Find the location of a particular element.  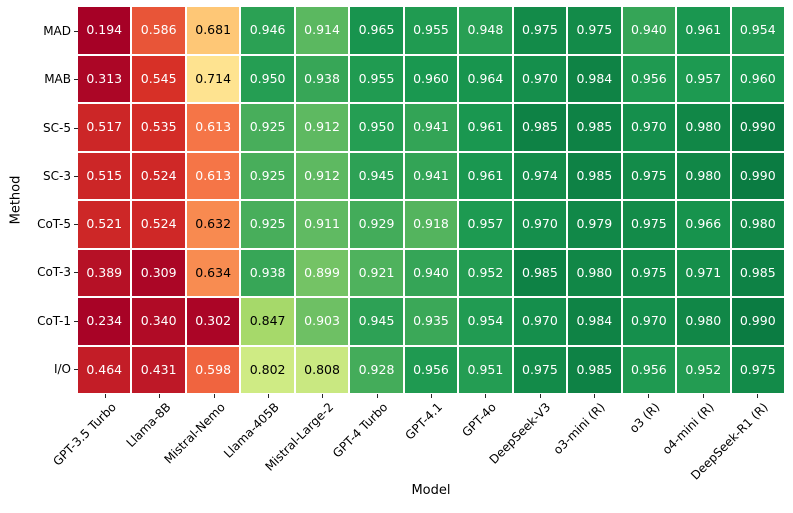

heatmap-cell: 0.948 is located at coordinates (485, 30).